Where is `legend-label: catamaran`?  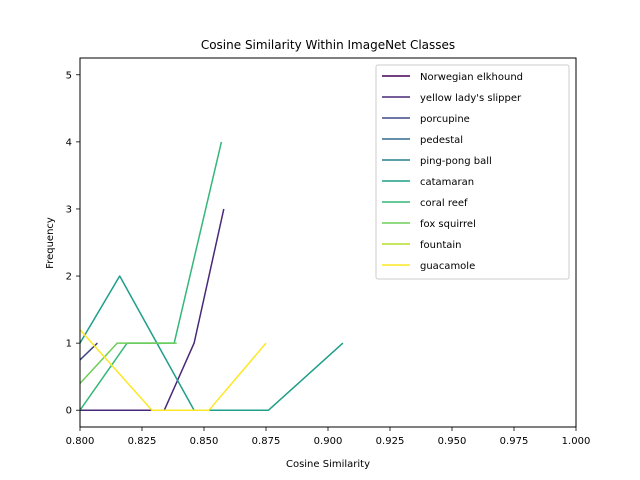
legend-label: catamaran is located at coordinates (447, 182).